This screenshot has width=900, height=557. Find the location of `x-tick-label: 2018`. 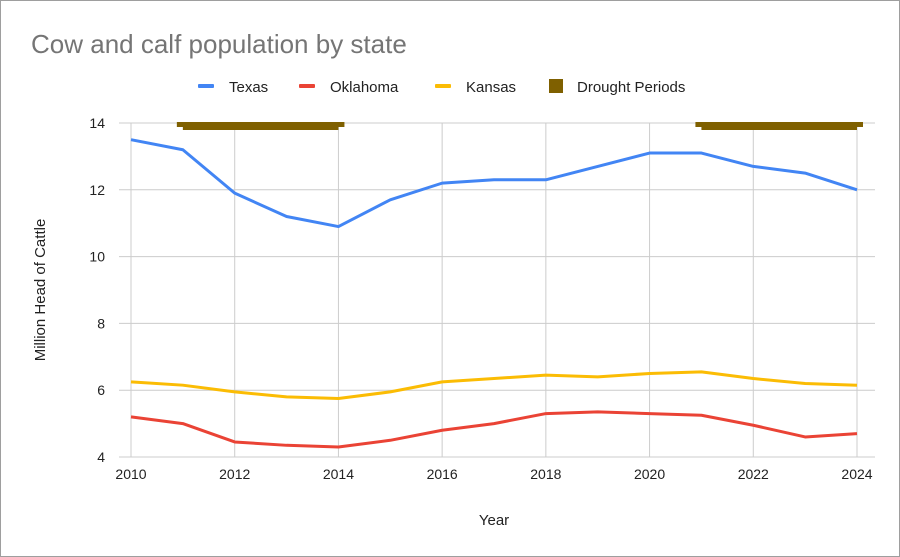

x-tick-label: 2018 is located at coordinates (545, 474).